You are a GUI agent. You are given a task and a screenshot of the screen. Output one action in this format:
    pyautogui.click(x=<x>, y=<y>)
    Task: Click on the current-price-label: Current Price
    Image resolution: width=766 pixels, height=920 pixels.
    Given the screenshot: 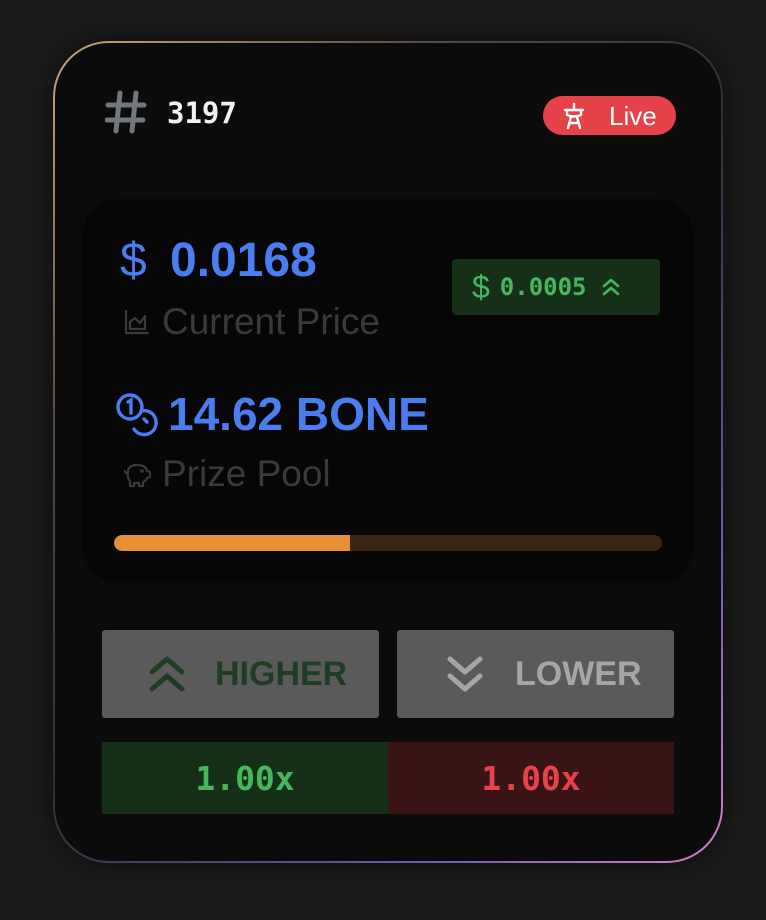 What is the action you would take?
    pyautogui.click(x=271, y=321)
    